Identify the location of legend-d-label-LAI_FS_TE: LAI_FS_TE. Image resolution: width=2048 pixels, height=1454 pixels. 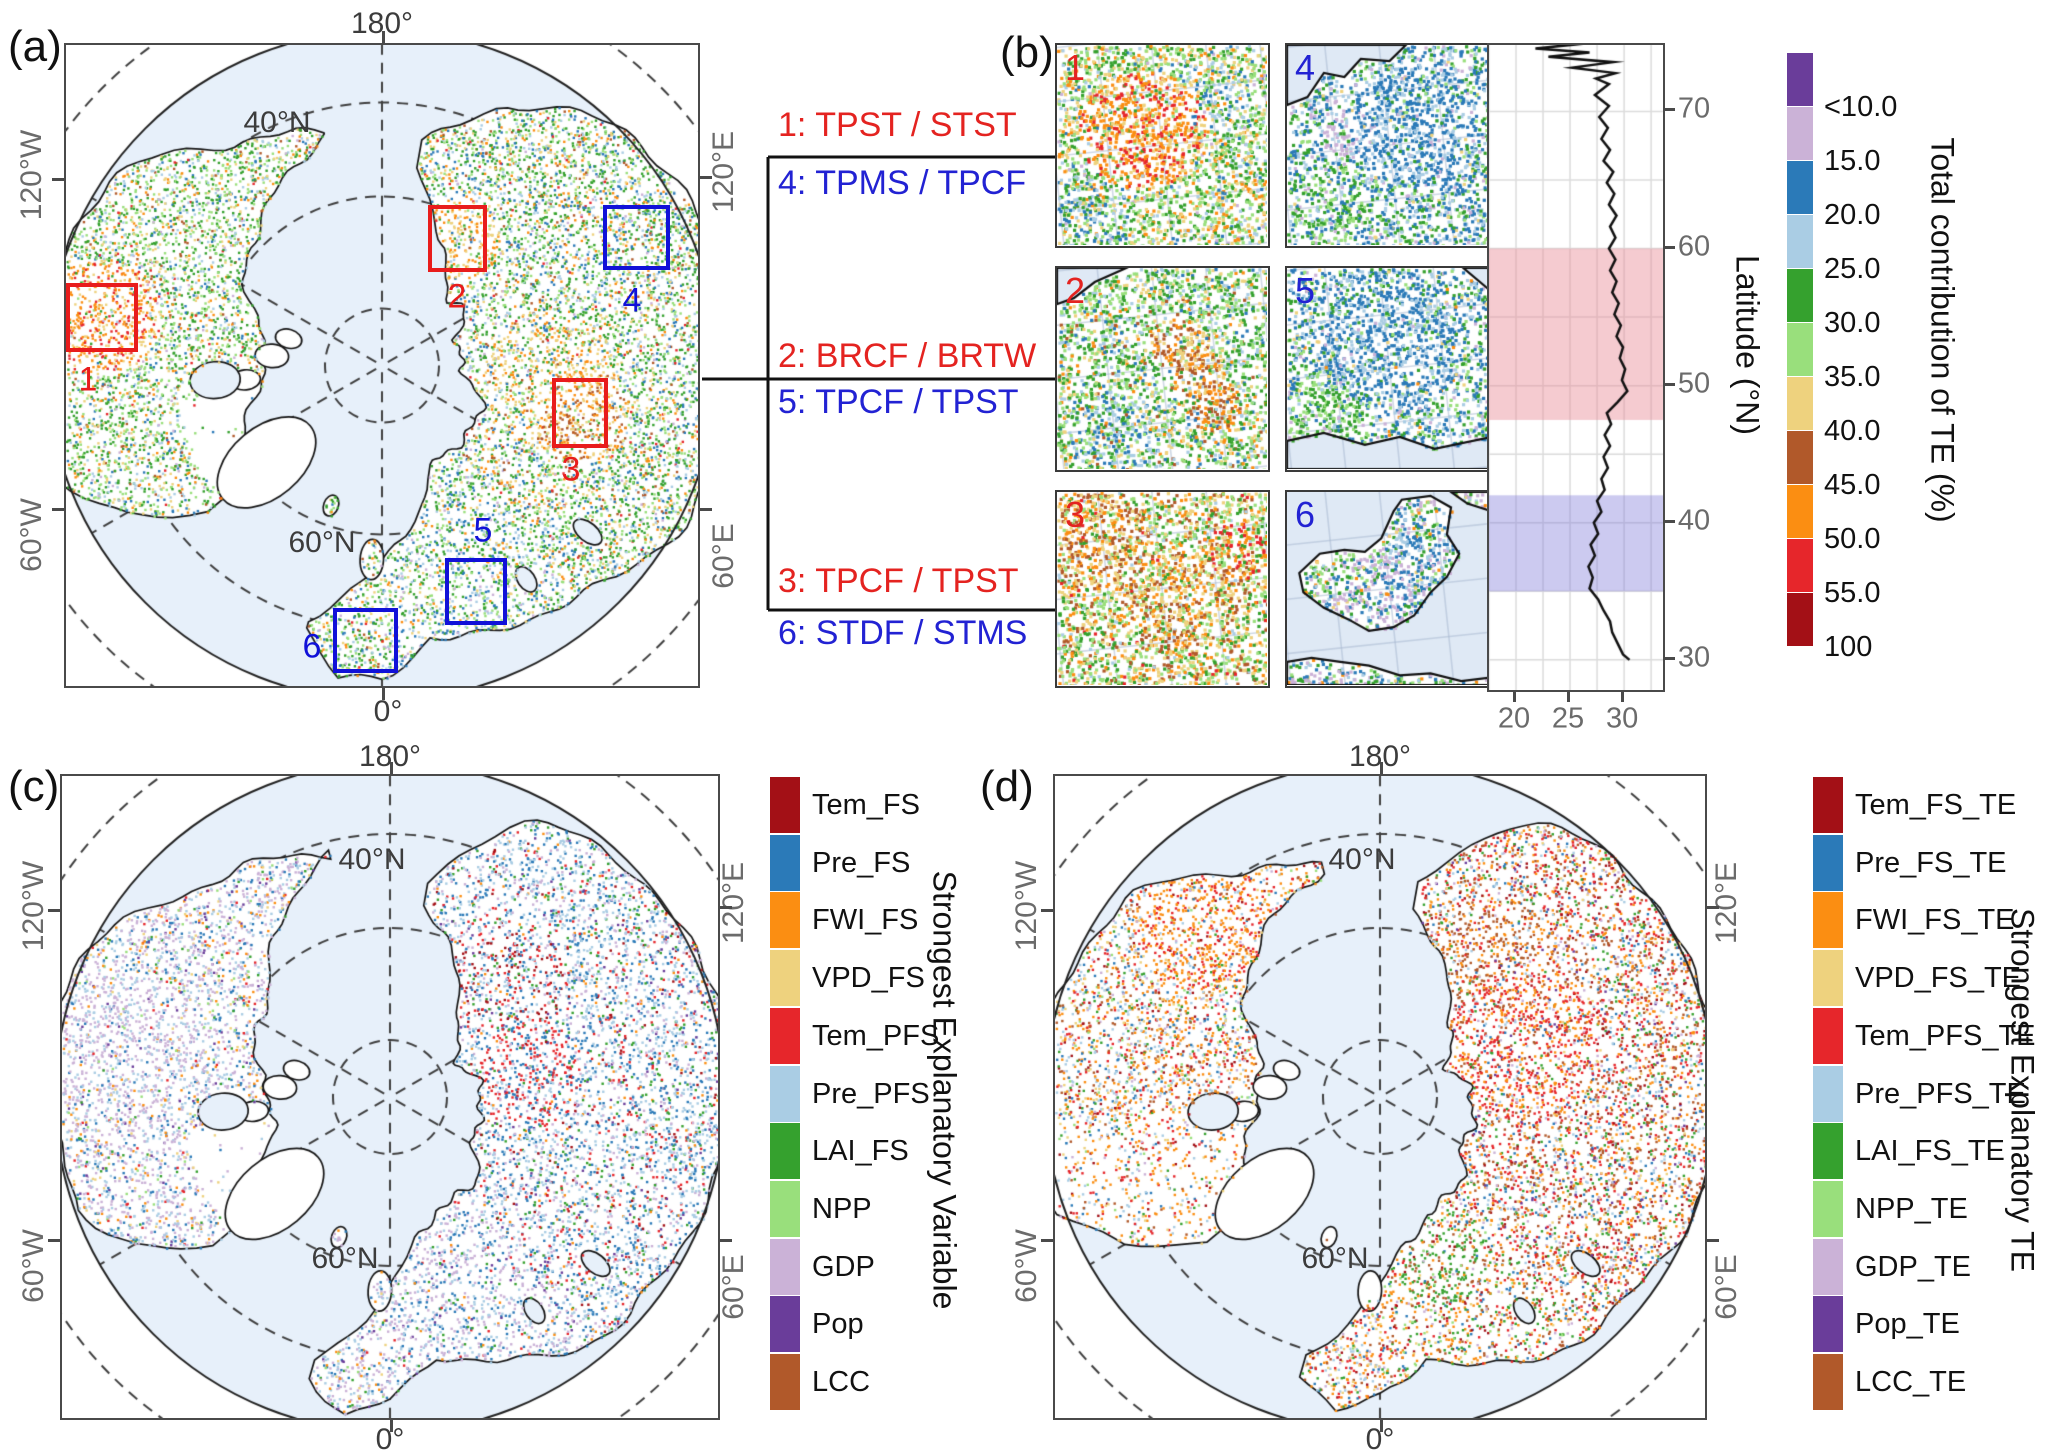
(1930, 1151).